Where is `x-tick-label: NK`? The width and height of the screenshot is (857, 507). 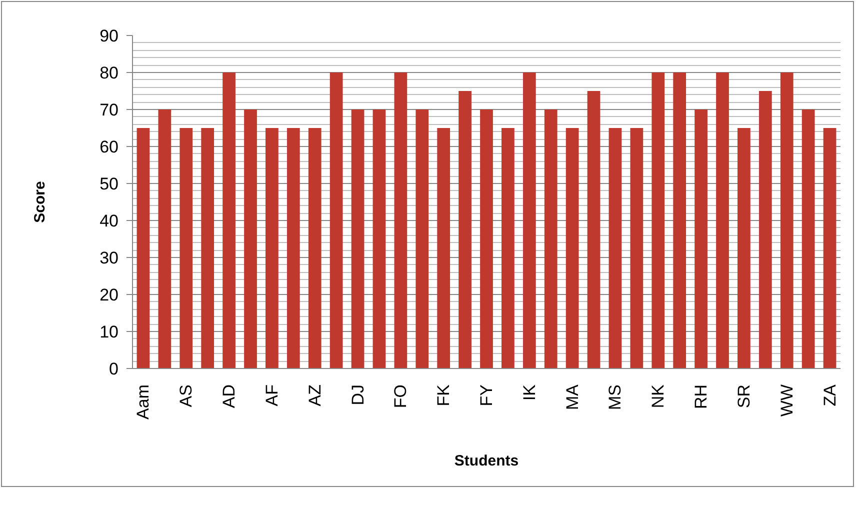 x-tick-label: NK is located at coordinates (658, 396).